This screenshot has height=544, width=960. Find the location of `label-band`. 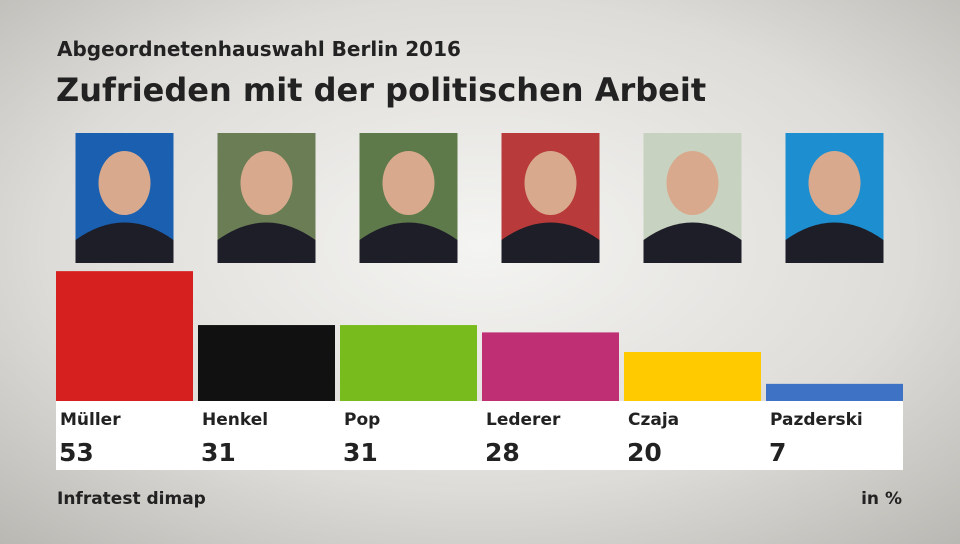

label-band is located at coordinates (479, 435).